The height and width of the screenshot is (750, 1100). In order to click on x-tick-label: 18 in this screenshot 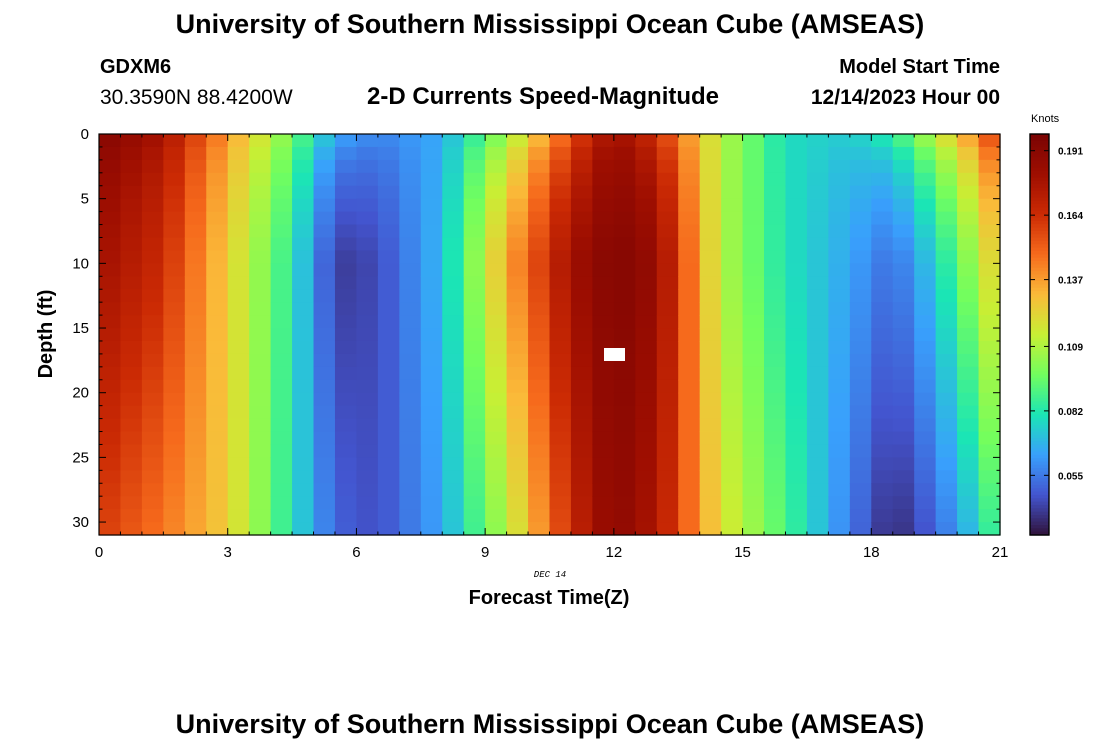, I will do `click(871, 552)`.